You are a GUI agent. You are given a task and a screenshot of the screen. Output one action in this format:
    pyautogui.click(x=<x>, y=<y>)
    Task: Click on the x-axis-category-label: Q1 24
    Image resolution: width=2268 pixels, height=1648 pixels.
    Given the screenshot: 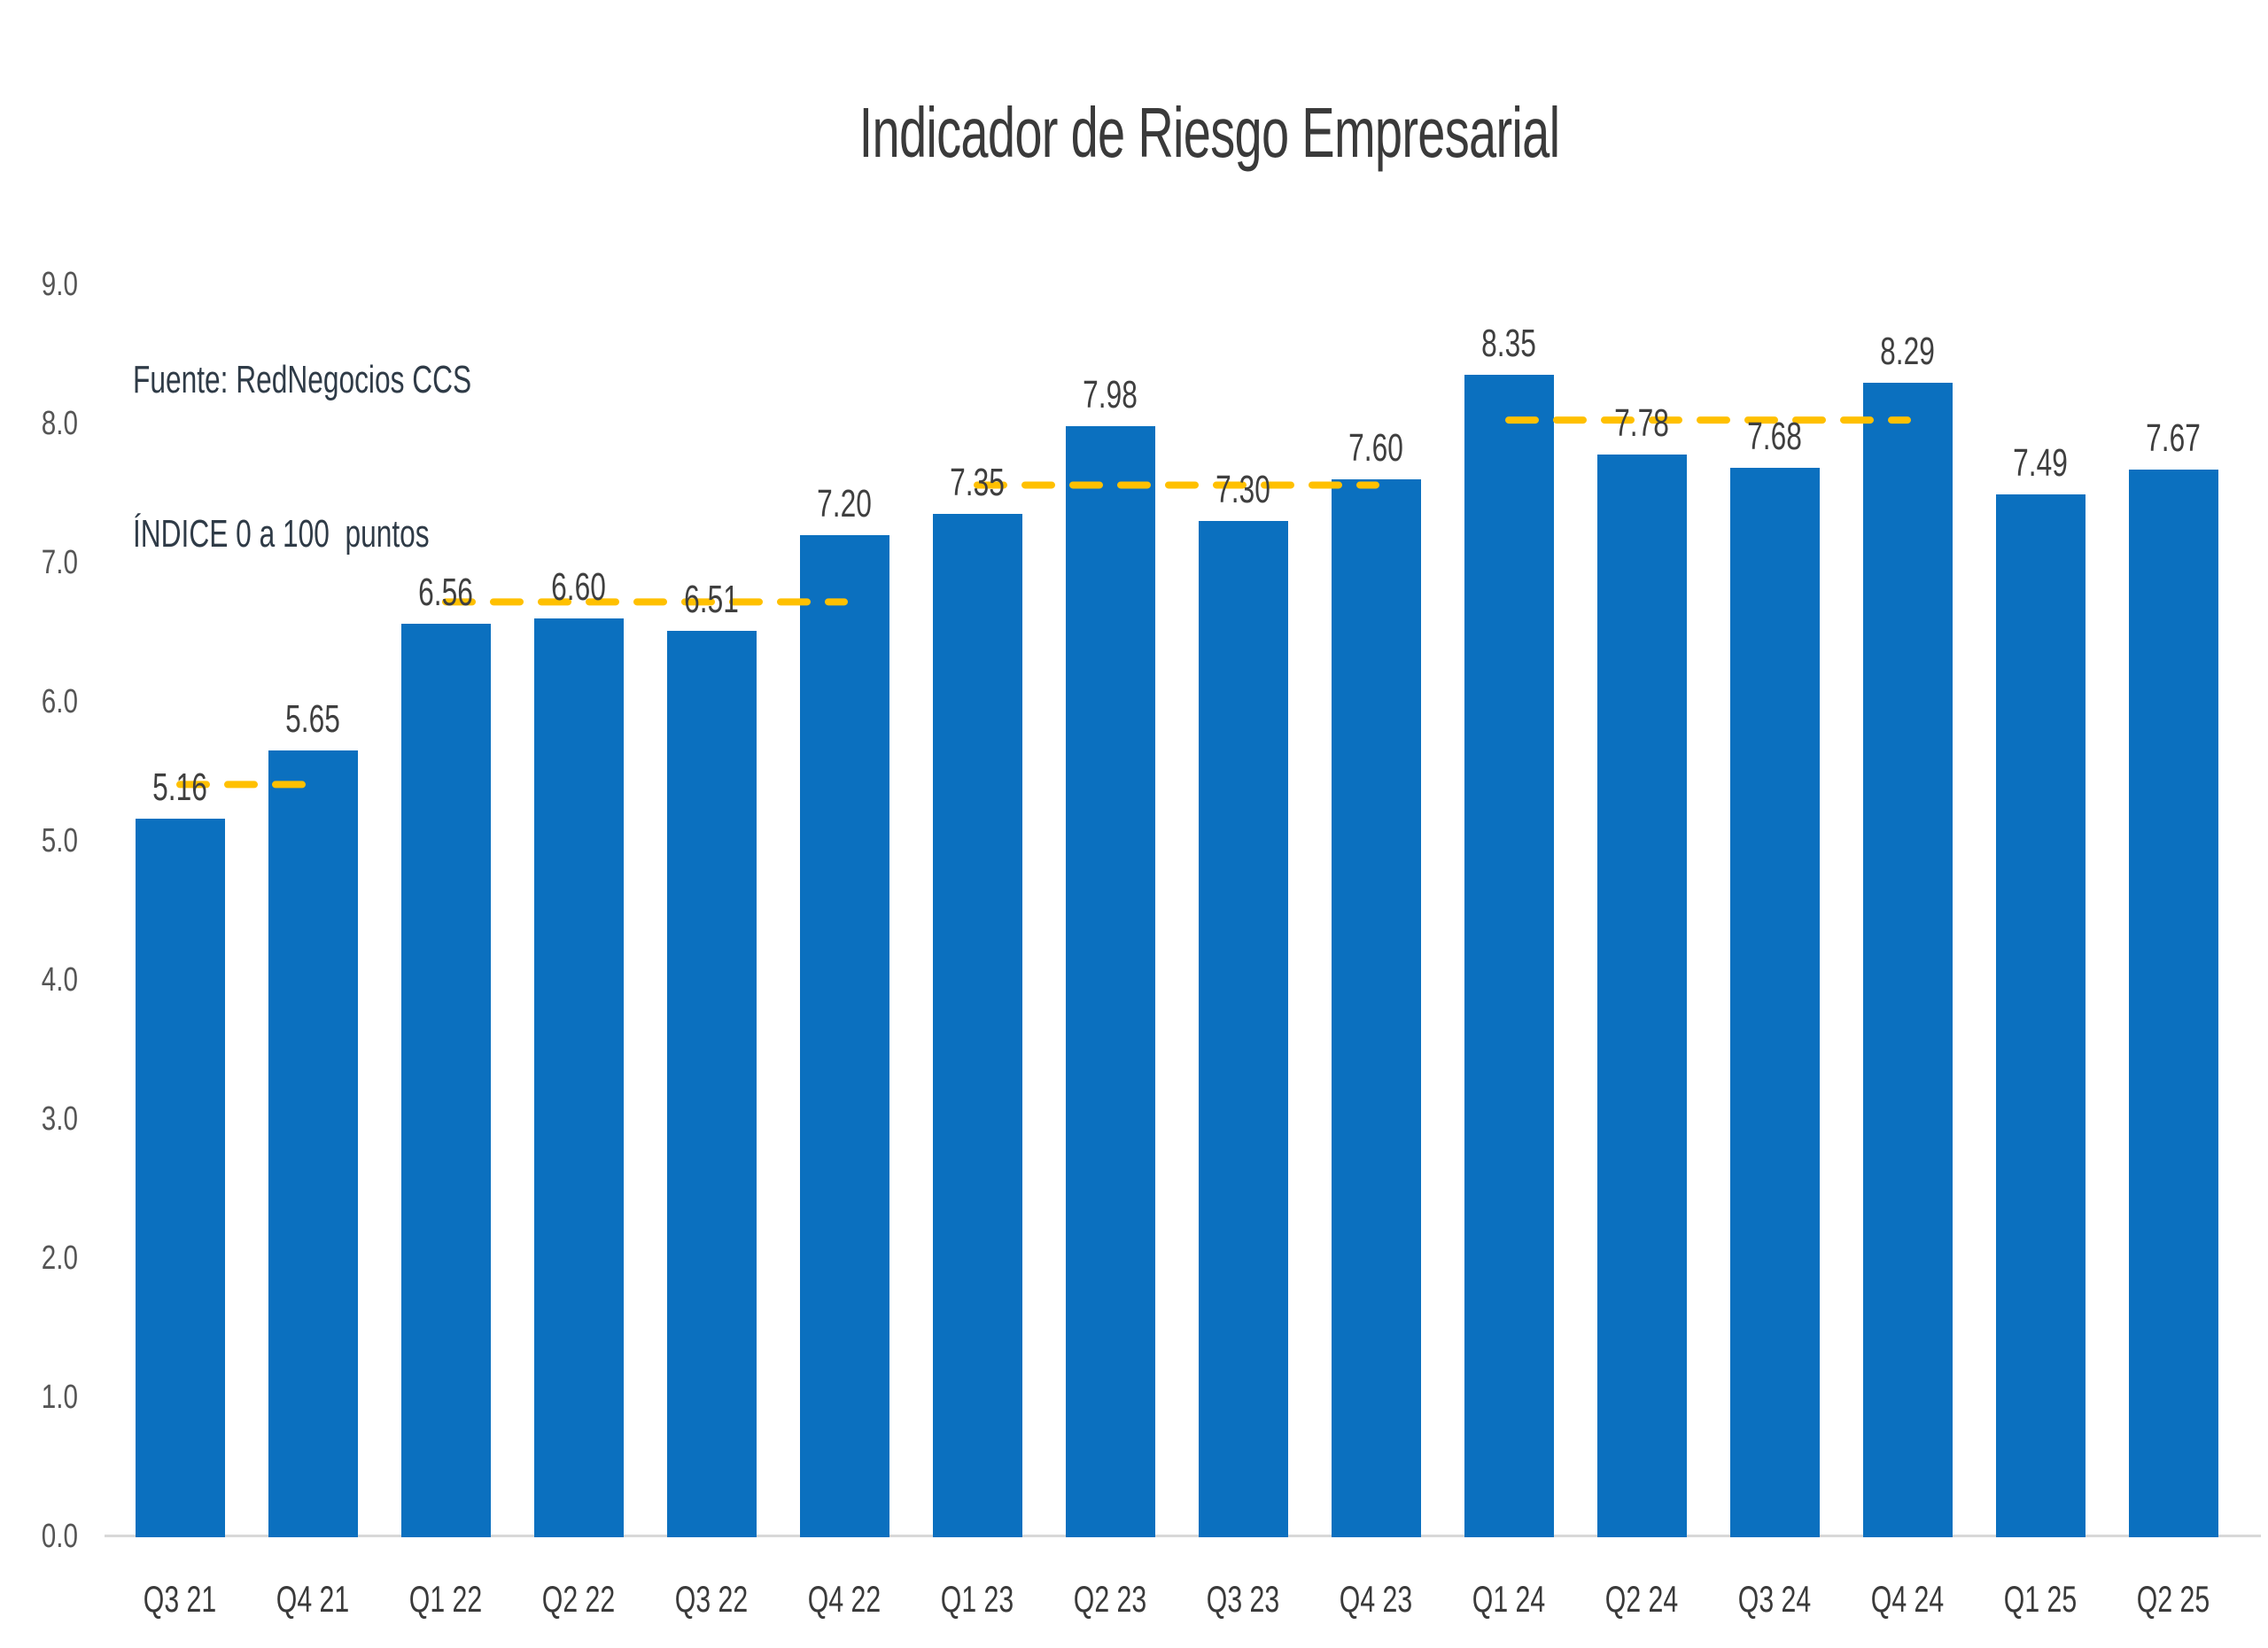 What is the action you would take?
    pyautogui.click(x=1509, y=1599)
    